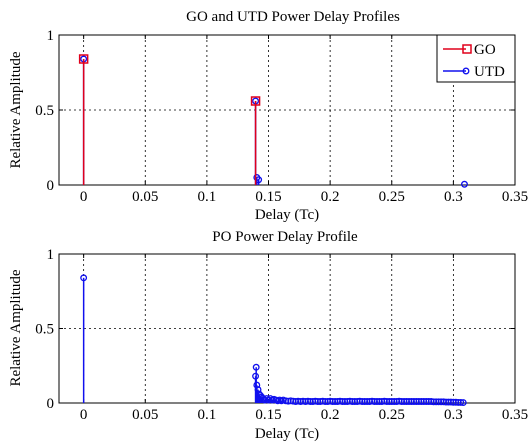 The image size is (530, 445). I want to click on legend-entry-utd: UTD, so click(474, 72).